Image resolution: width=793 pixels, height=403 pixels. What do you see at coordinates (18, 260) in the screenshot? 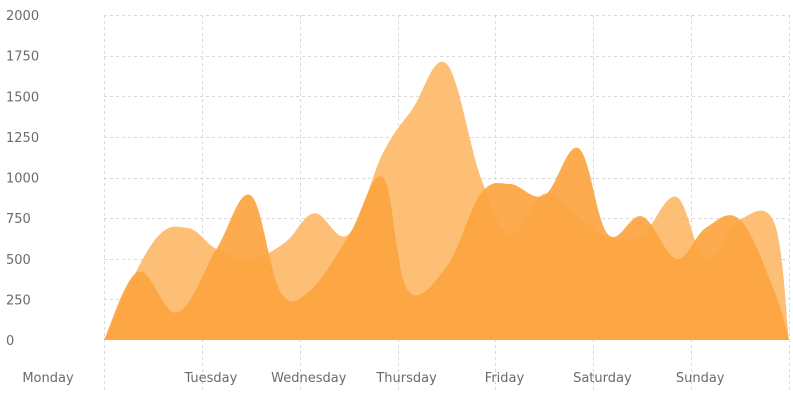
I see `y-tick-label: 500` at bounding box center [18, 260].